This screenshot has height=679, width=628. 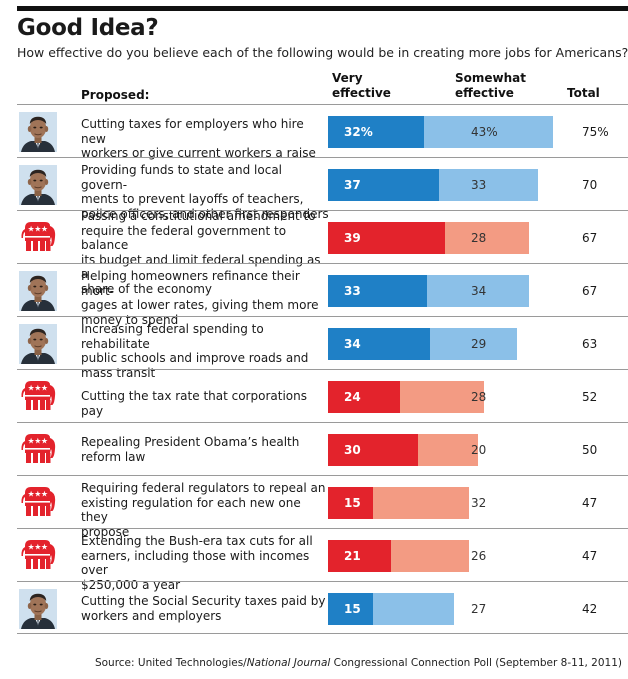 I want to click on value-very-effective: 37, so click(x=352, y=184).